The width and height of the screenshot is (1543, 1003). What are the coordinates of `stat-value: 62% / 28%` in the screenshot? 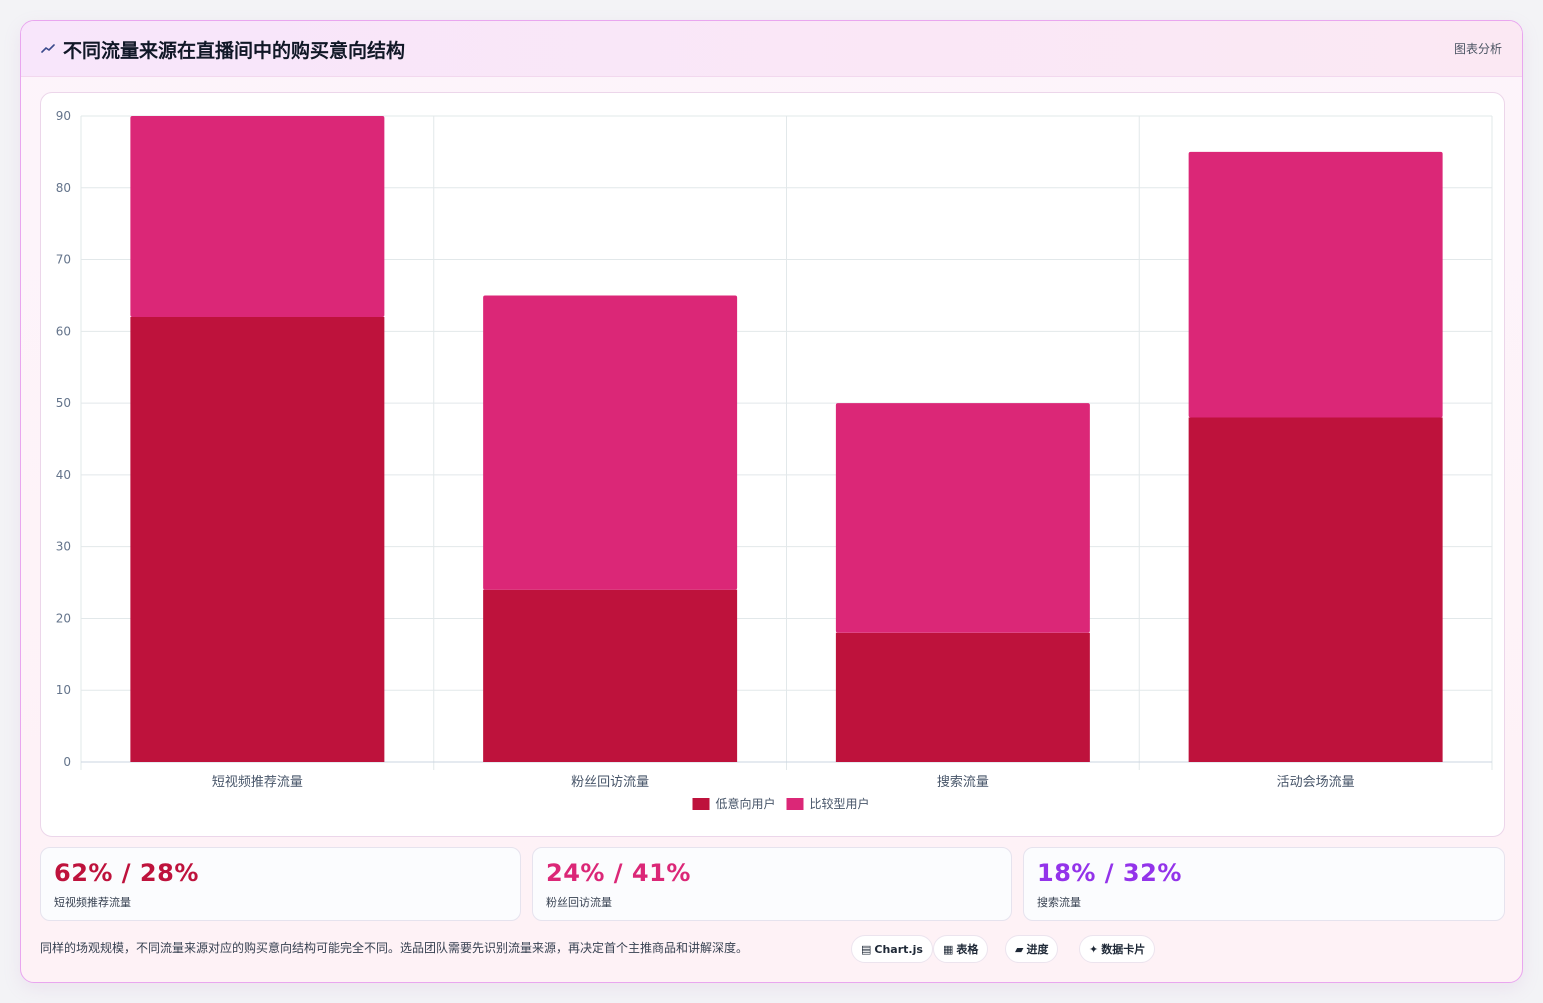 It's located at (126, 873).